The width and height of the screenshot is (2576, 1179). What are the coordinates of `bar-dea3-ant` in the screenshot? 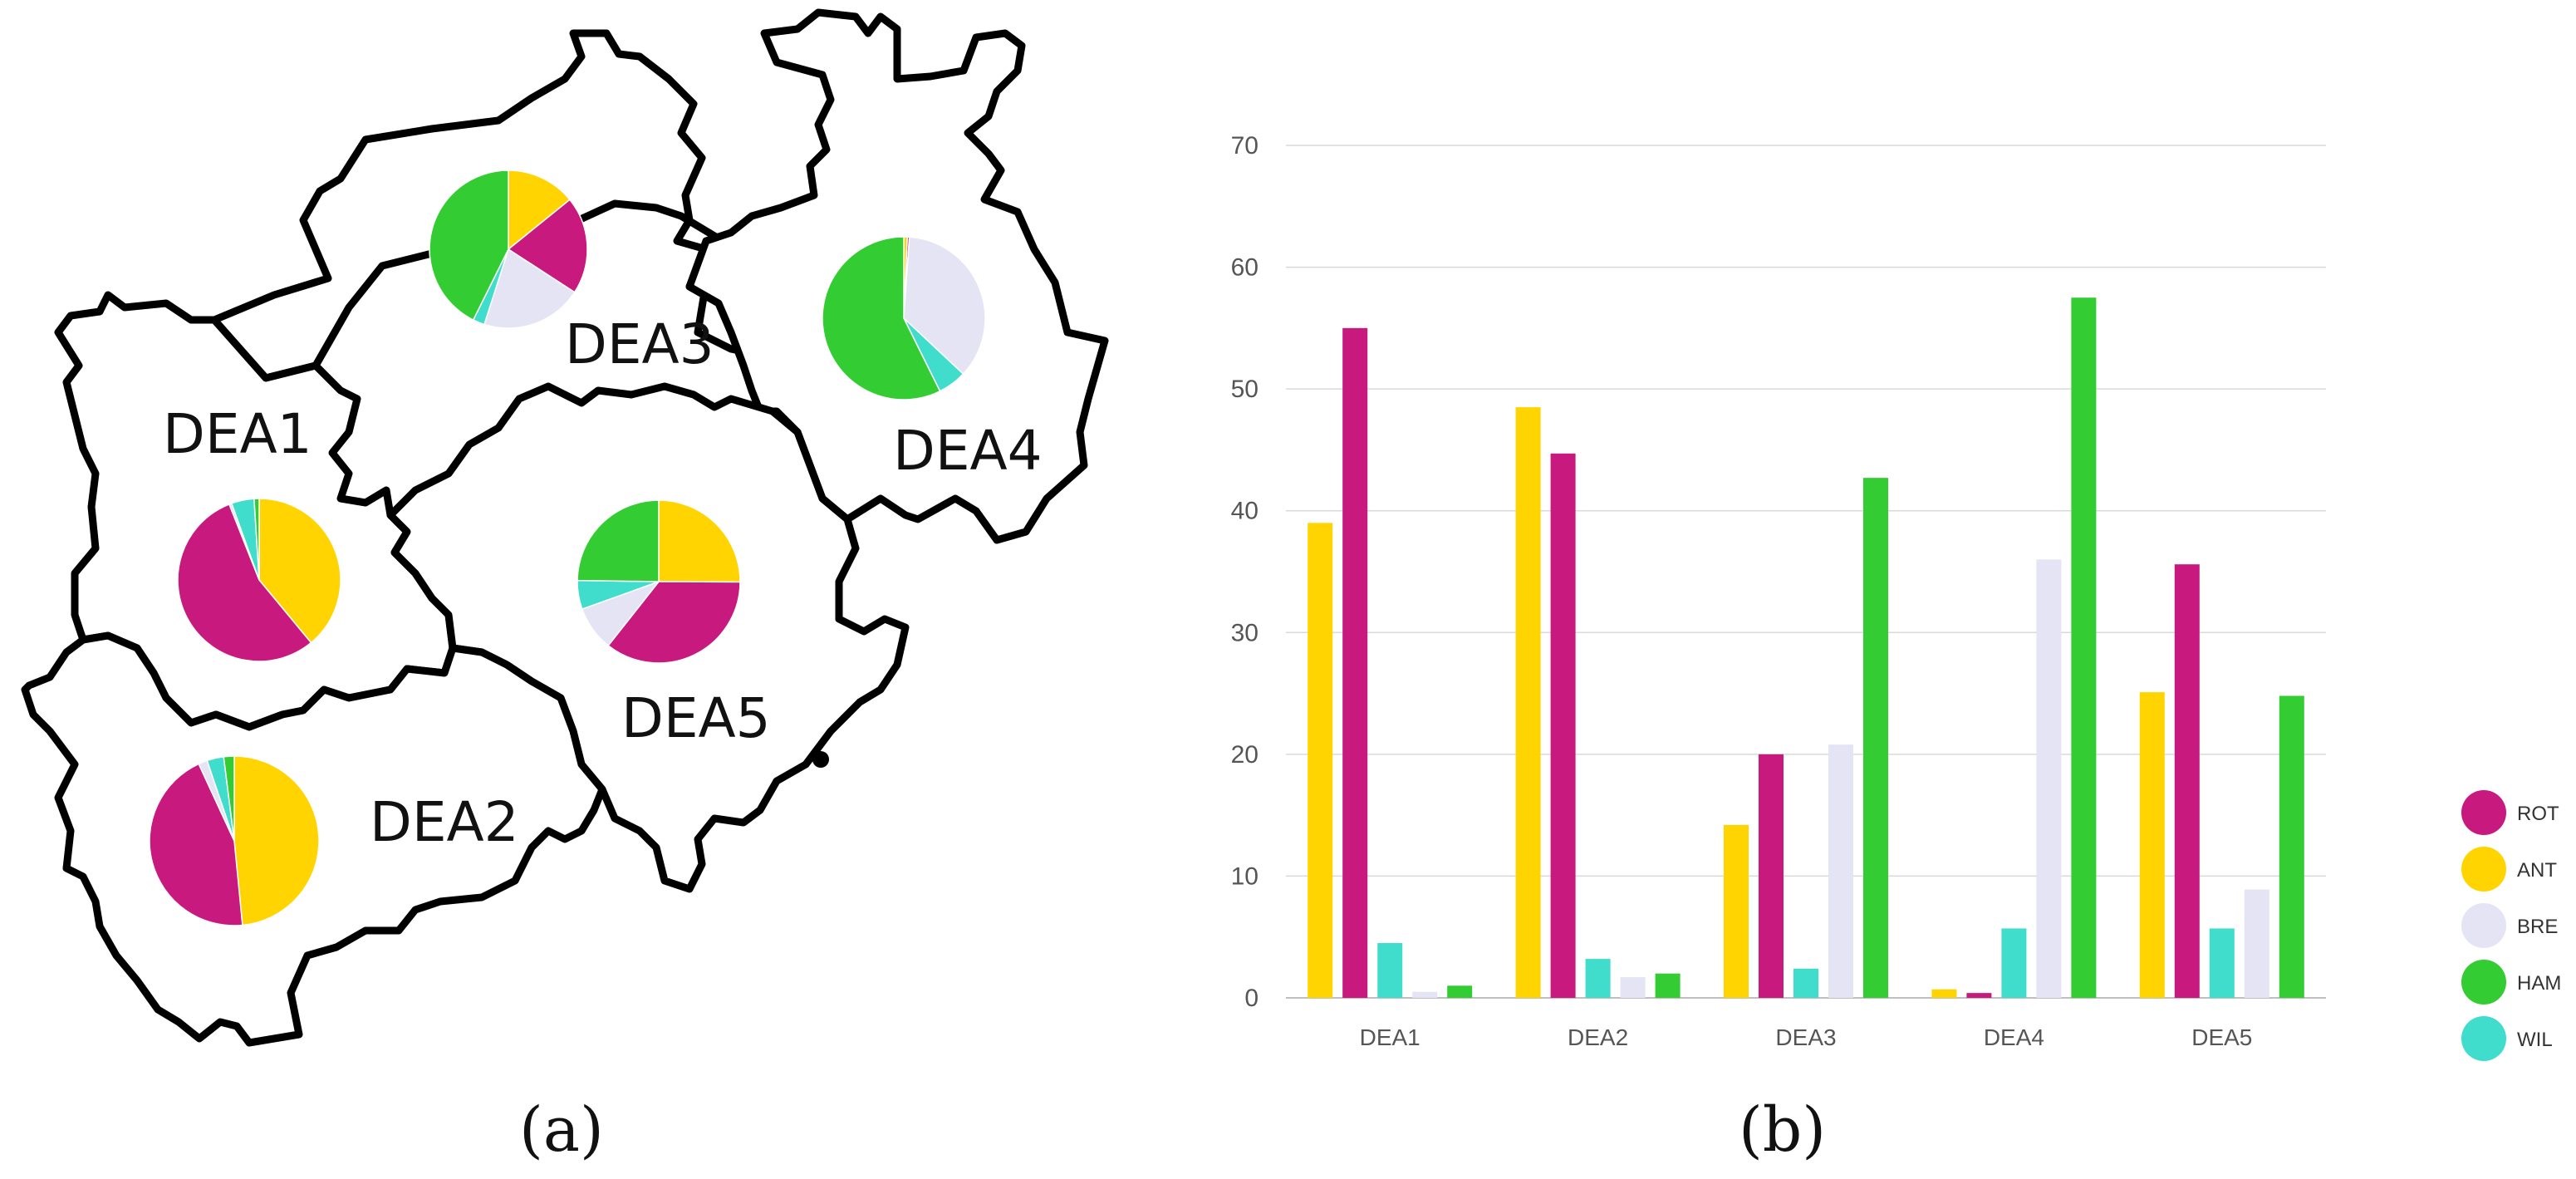 It's located at (1736, 911).